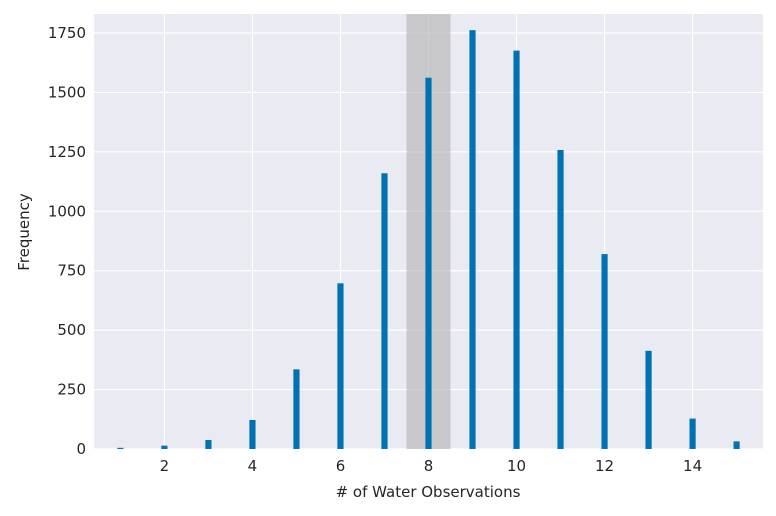  I want to click on y-tick-labels: 0 250 500 750 1000 1250 1500 1750, so click(67, 241).